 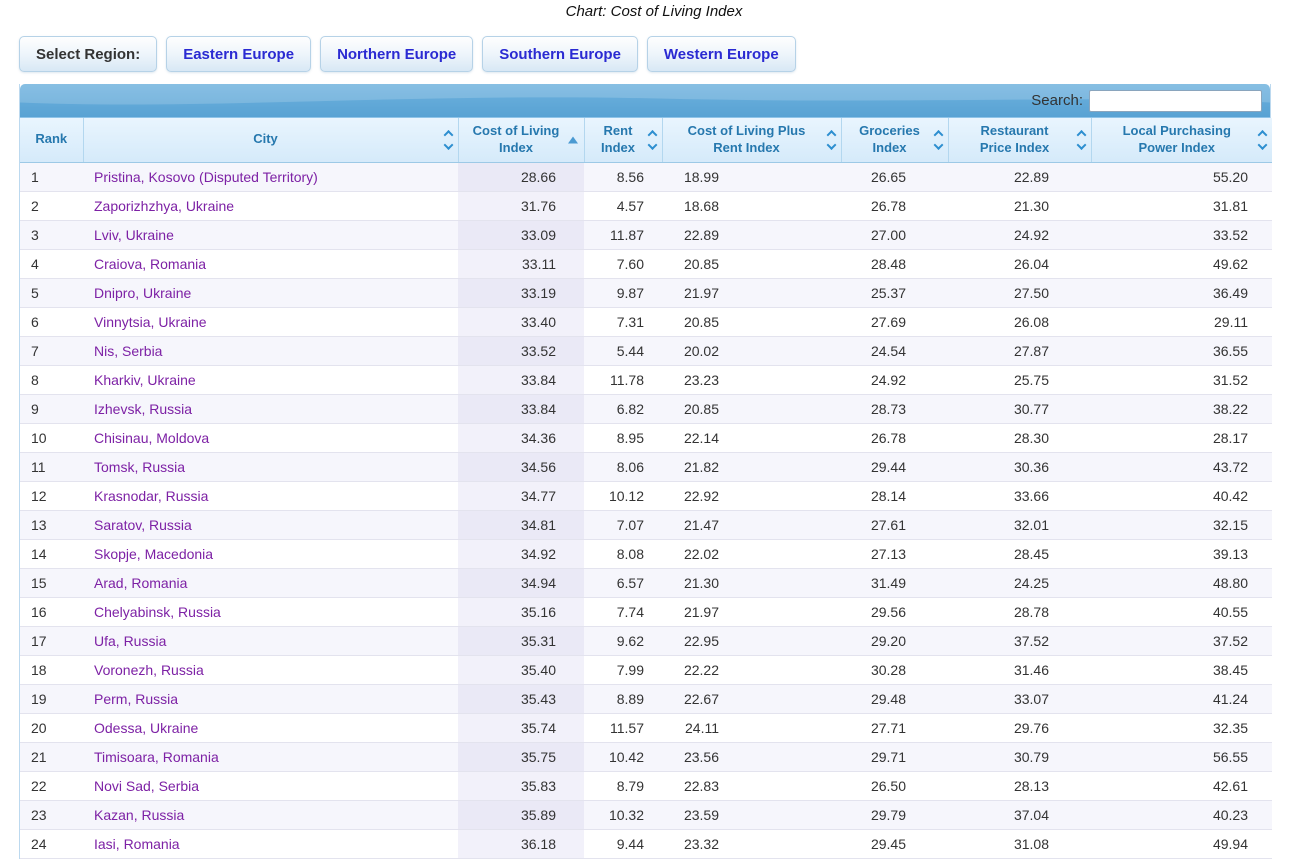 I want to click on city-link: Saratov, Russia, so click(x=143, y=524).